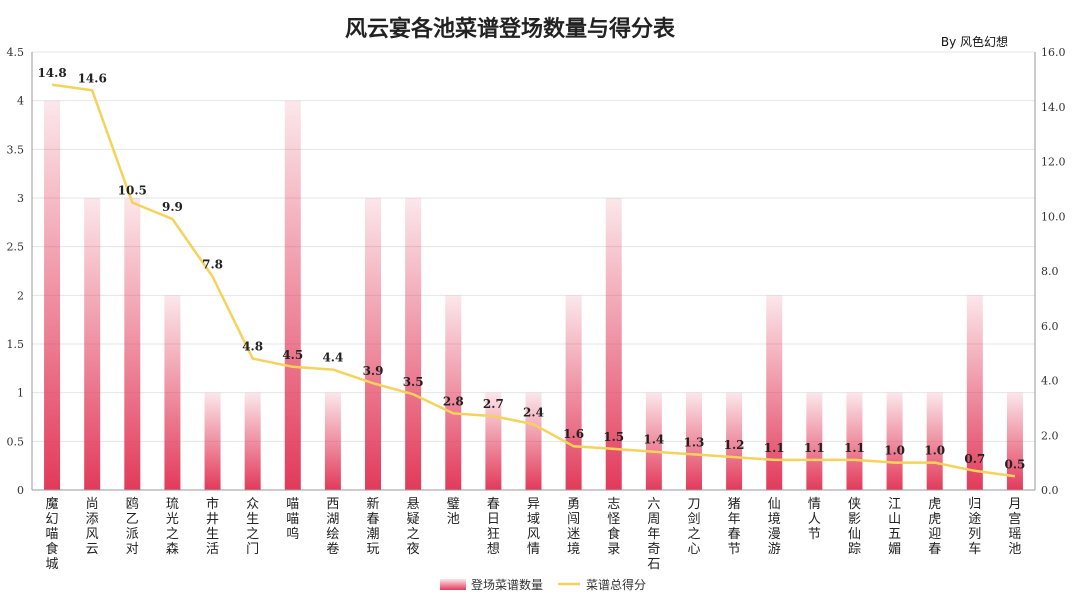 This screenshot has height=608, width=1080. Describe the element at coordinates (453, 511) in the screenshot. I see `category-label: 璧池` at that location.